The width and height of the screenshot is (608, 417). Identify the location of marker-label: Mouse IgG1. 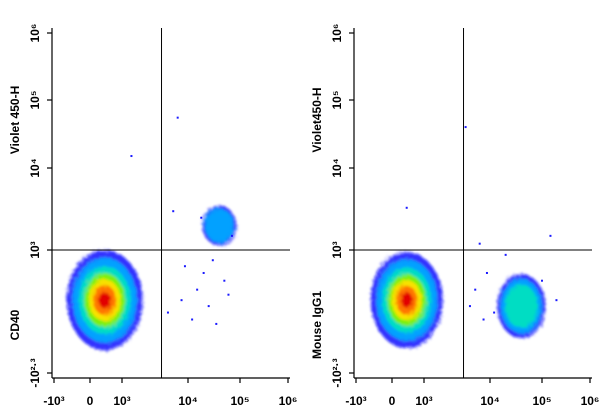
(317, 325).